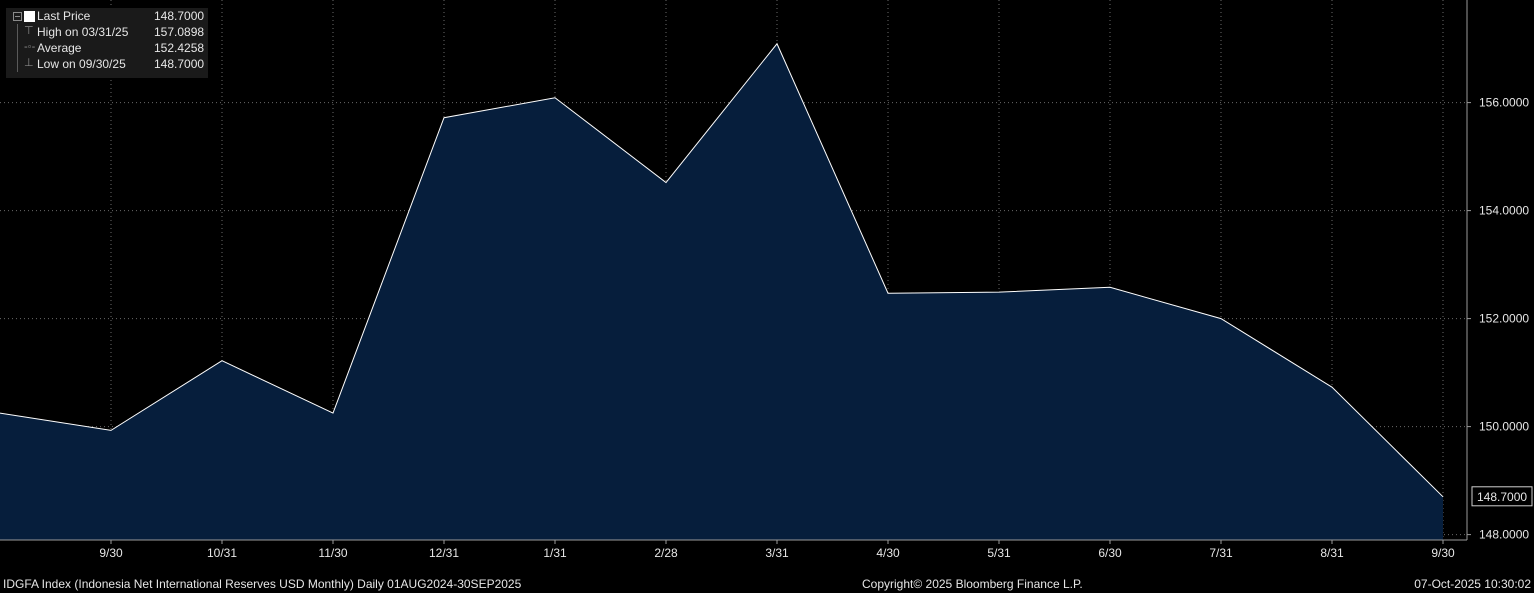 The height and width of the screenshot is (593, 1534). Describe the element at coordinates (179, 48) in the screenshot. I see `legend-value: 152.4258` at that location.